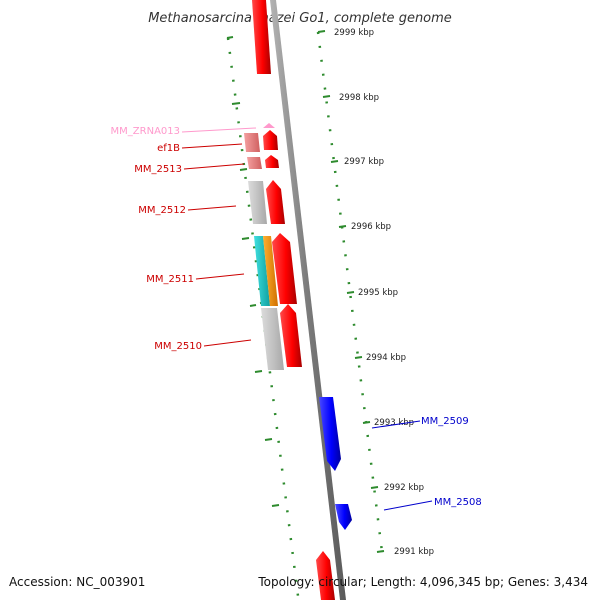 This screenshot has width=600, height=600. I want to click on gene-label-mm-zrna013: MM_ZRNA013, so click(145, 131).